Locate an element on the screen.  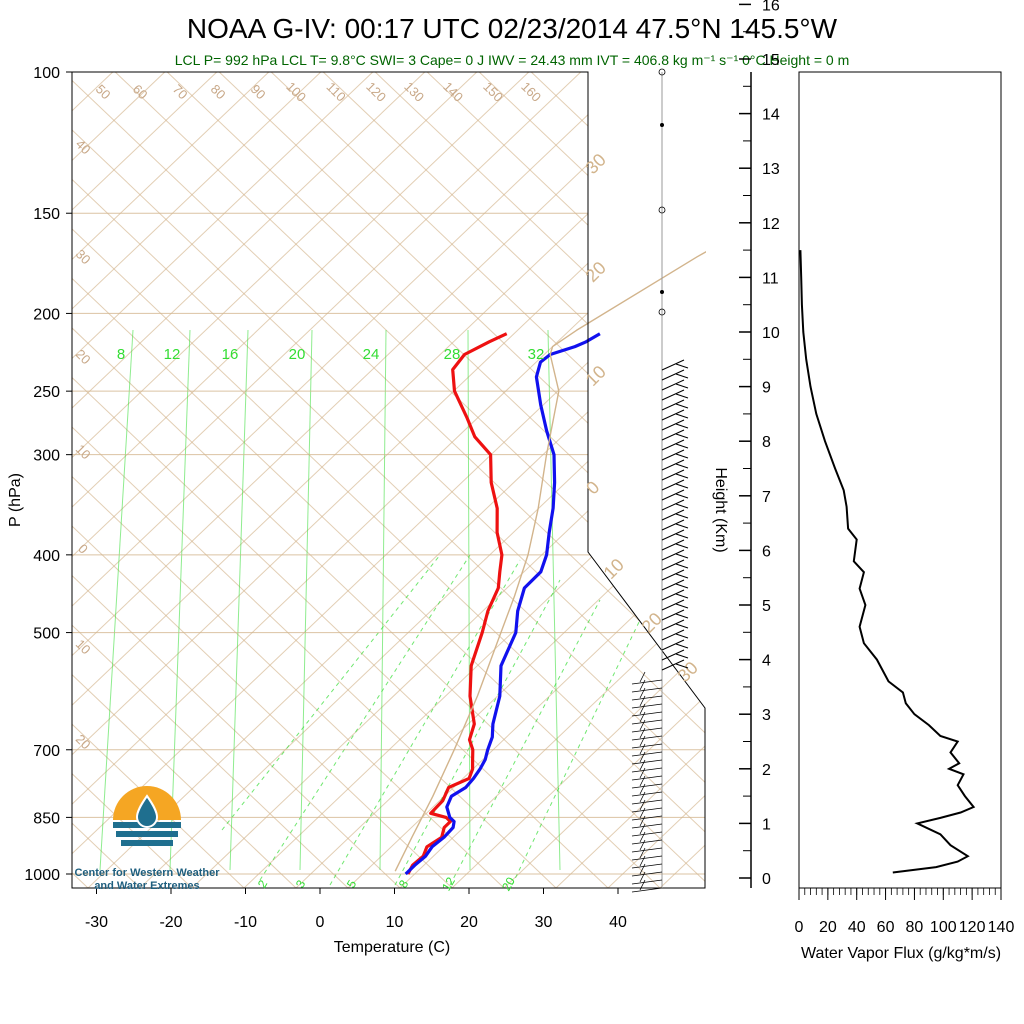
height-tick-label: 14 is located at coordinates (771, 115).